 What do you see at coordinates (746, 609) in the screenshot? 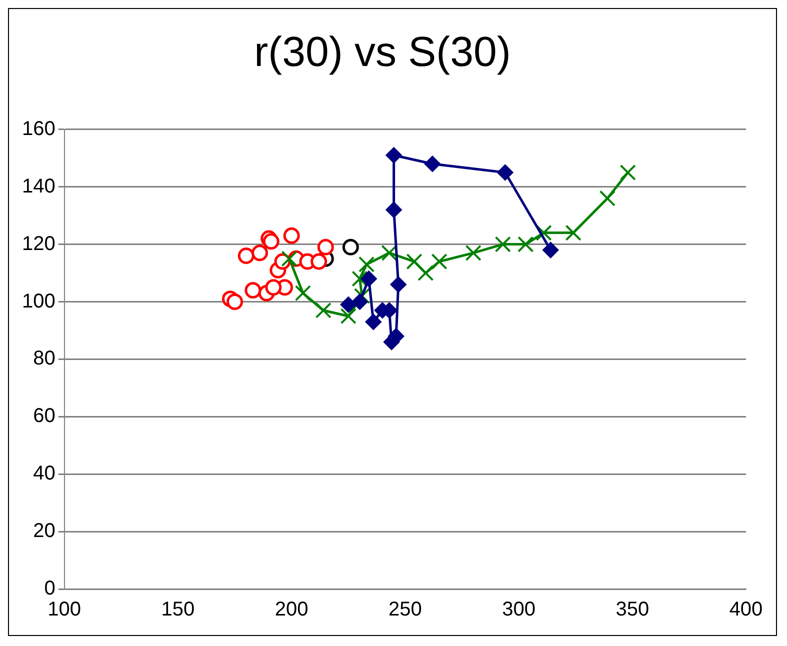
I see `x-tick-label: 400` at bounding box center [746, 609].